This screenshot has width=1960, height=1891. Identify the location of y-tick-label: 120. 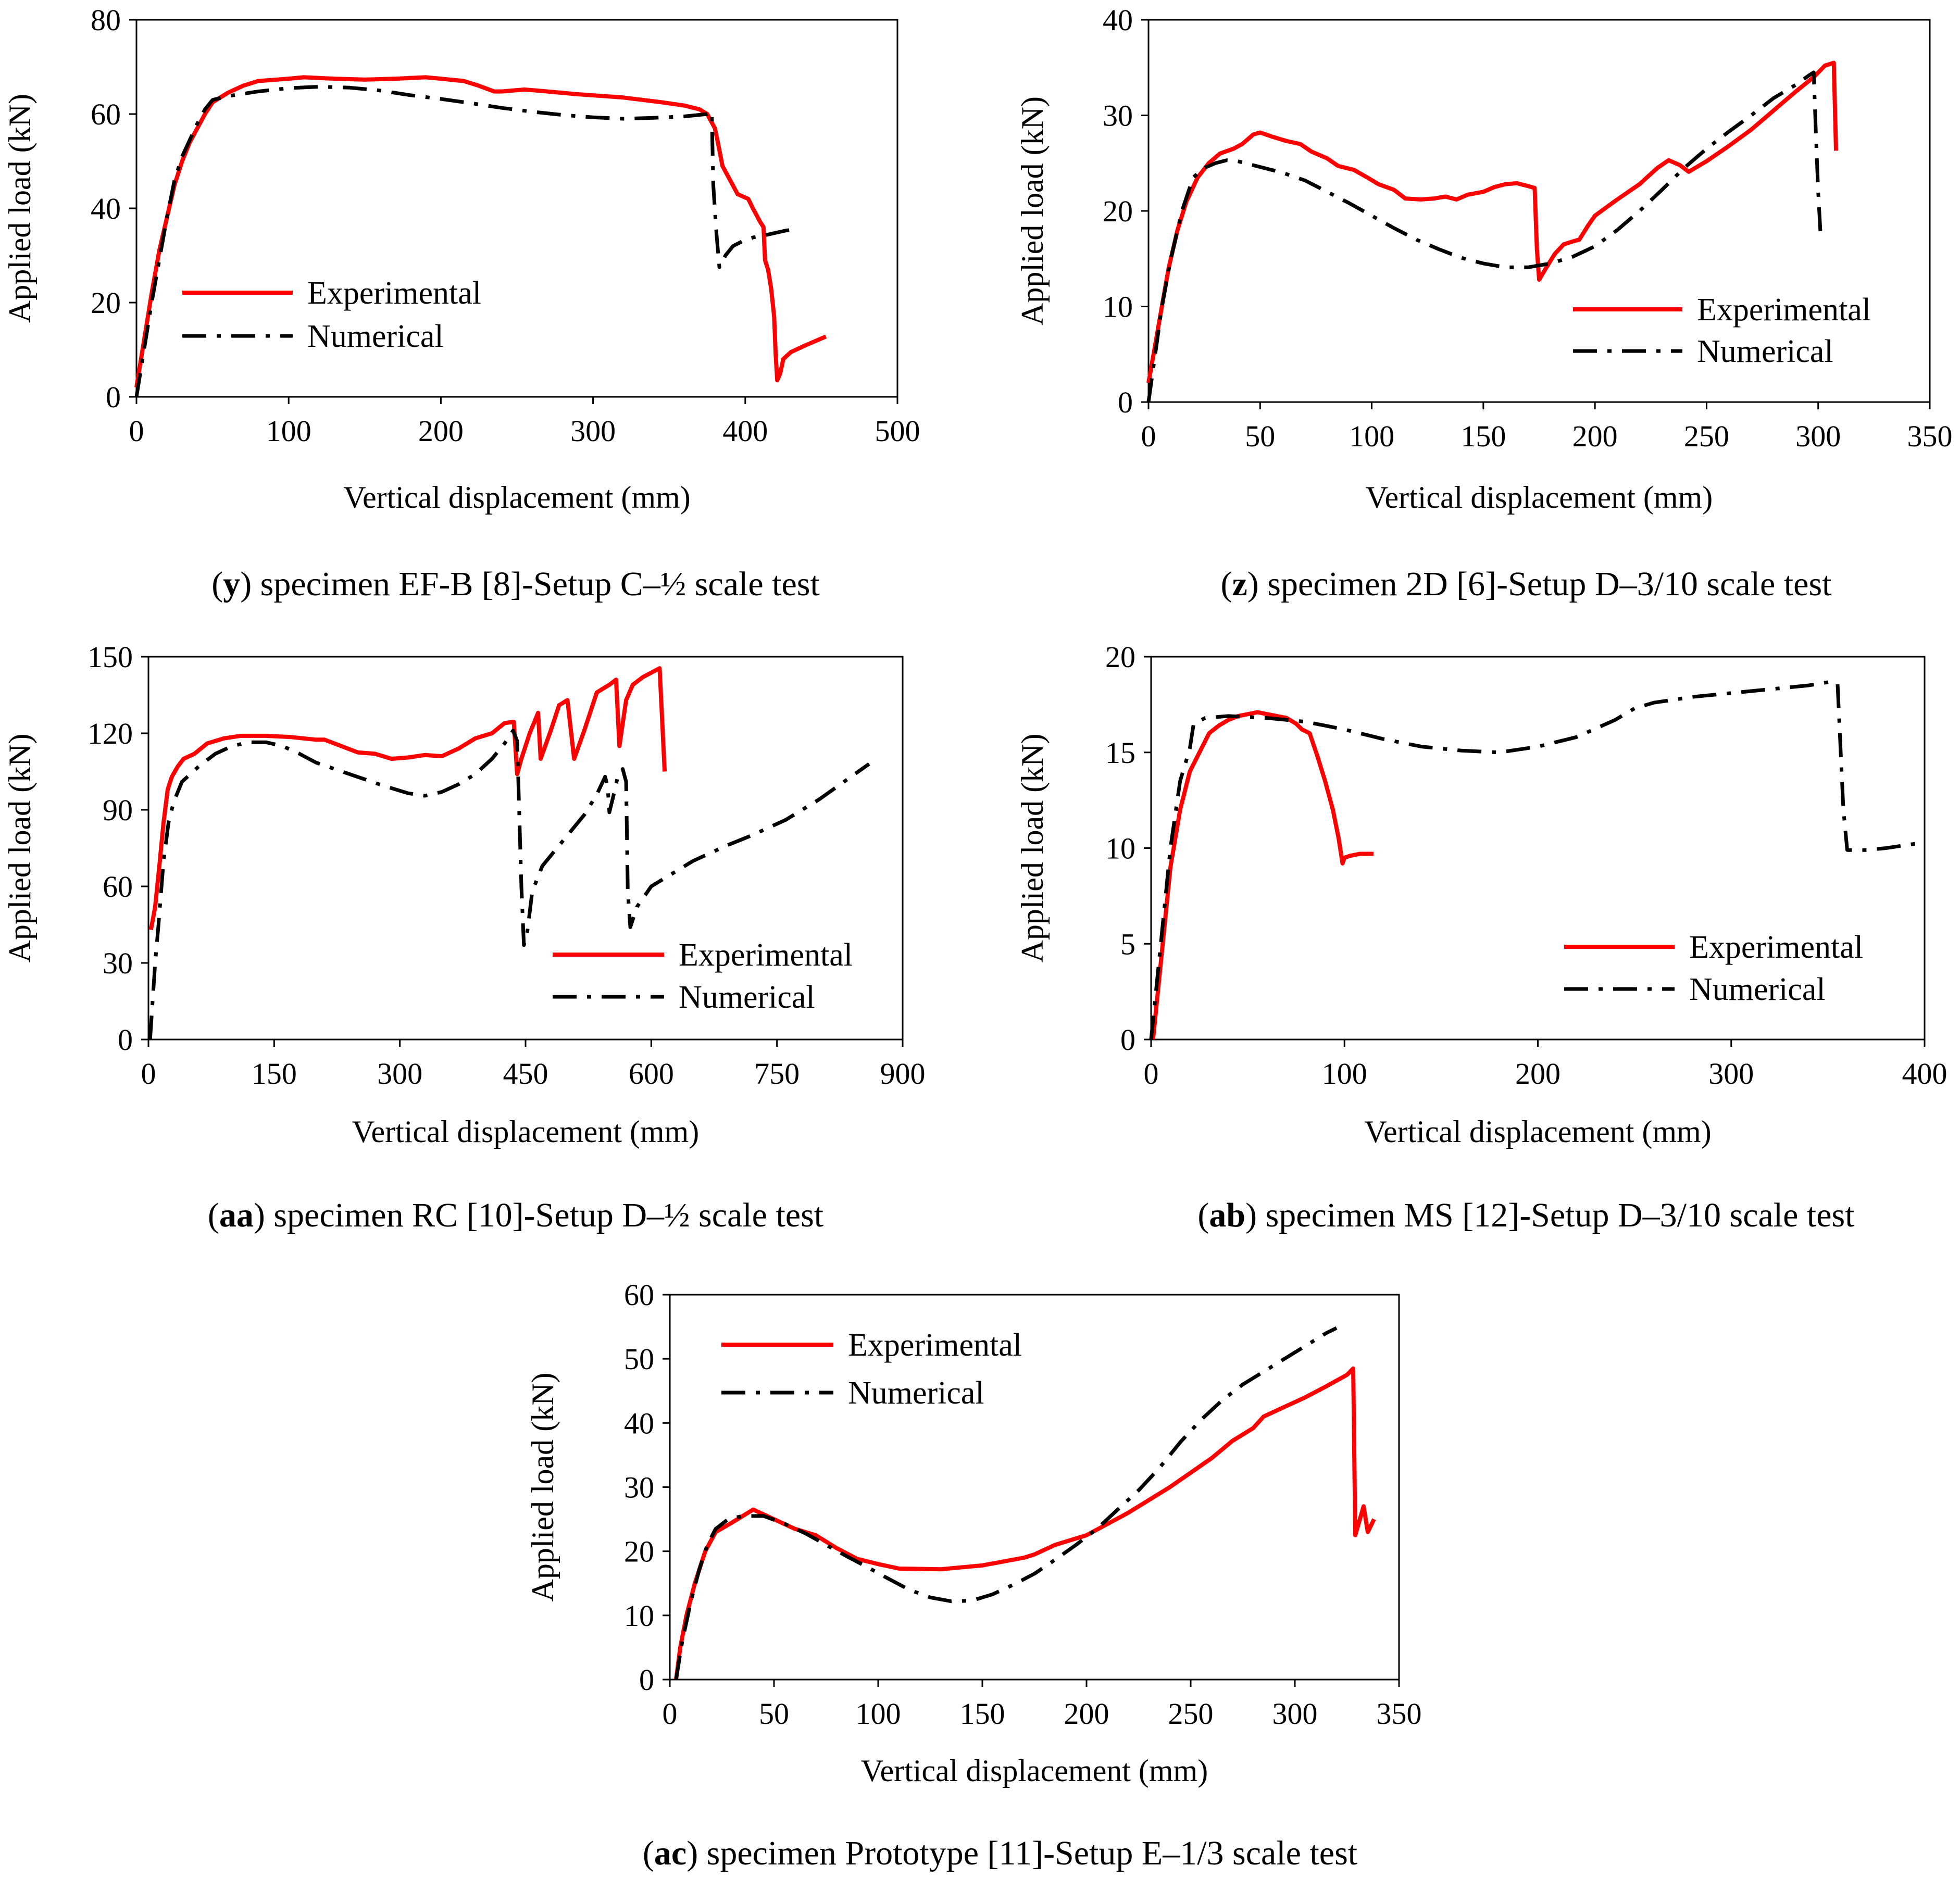
(111, 733).